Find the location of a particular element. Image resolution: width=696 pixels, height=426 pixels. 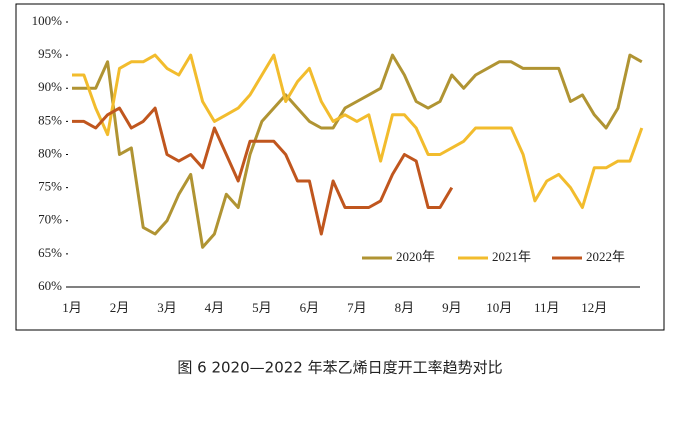

y-tick-label: 85% is located at coordinates (50, 119).